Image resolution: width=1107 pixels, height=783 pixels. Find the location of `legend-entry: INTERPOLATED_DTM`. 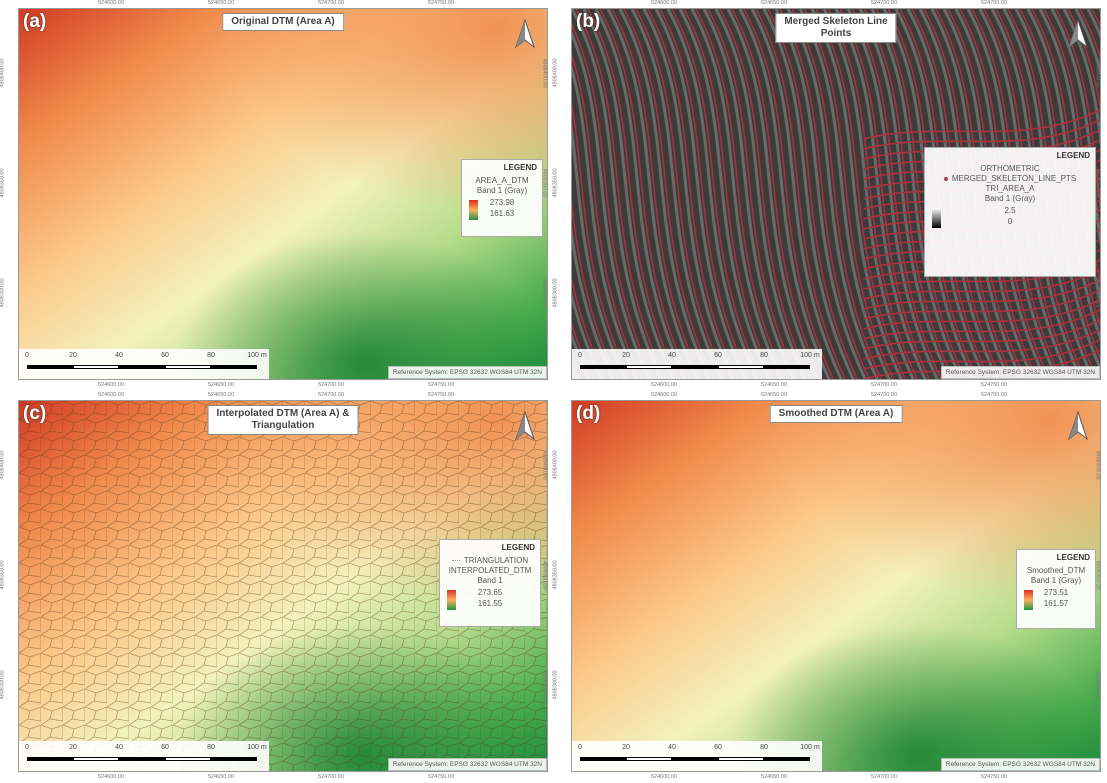

legend-entry: INTERPOLATED_DTM is located at coordinates (490, 571).